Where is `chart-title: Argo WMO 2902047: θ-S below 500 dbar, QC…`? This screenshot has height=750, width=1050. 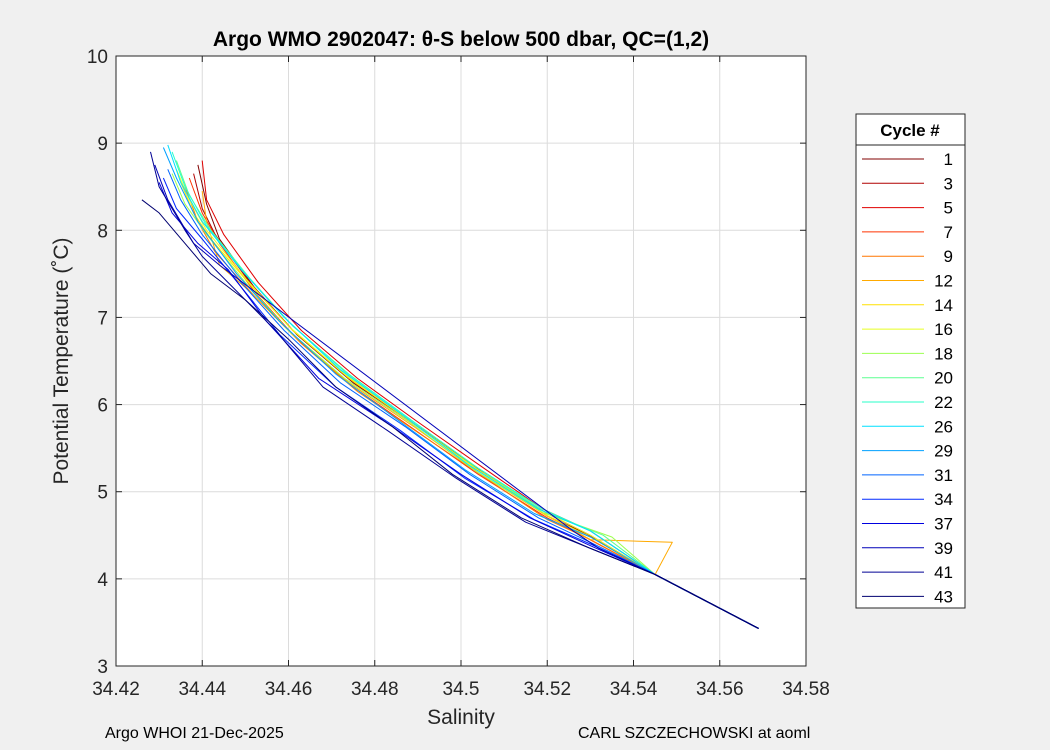
chart-title: Argo WMO 2902047: θ-S below 500 dbar, QC… is located at coordinates (461, 39).